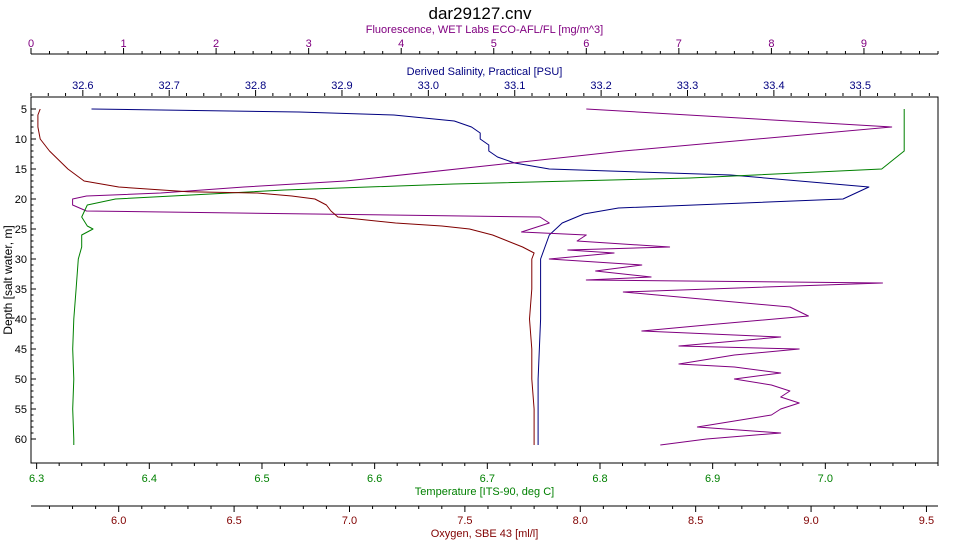 Image resolution: width=960 pixels, height=540 pixels. I want to click on salinity-tick-label: 32.7, so click(168, 86).